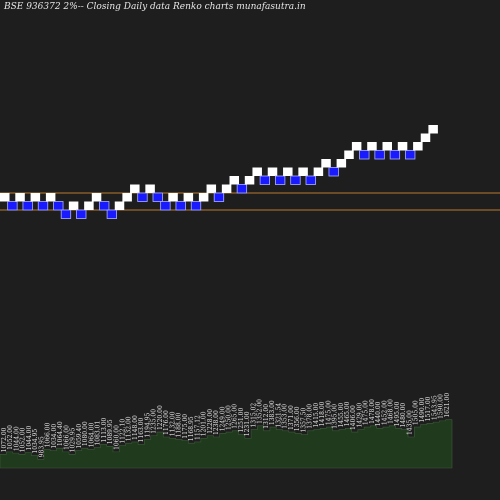  Describe the element at coordinates (197, 427) in the screenshot. I see `volume-price-label: 1157.12` at that location.